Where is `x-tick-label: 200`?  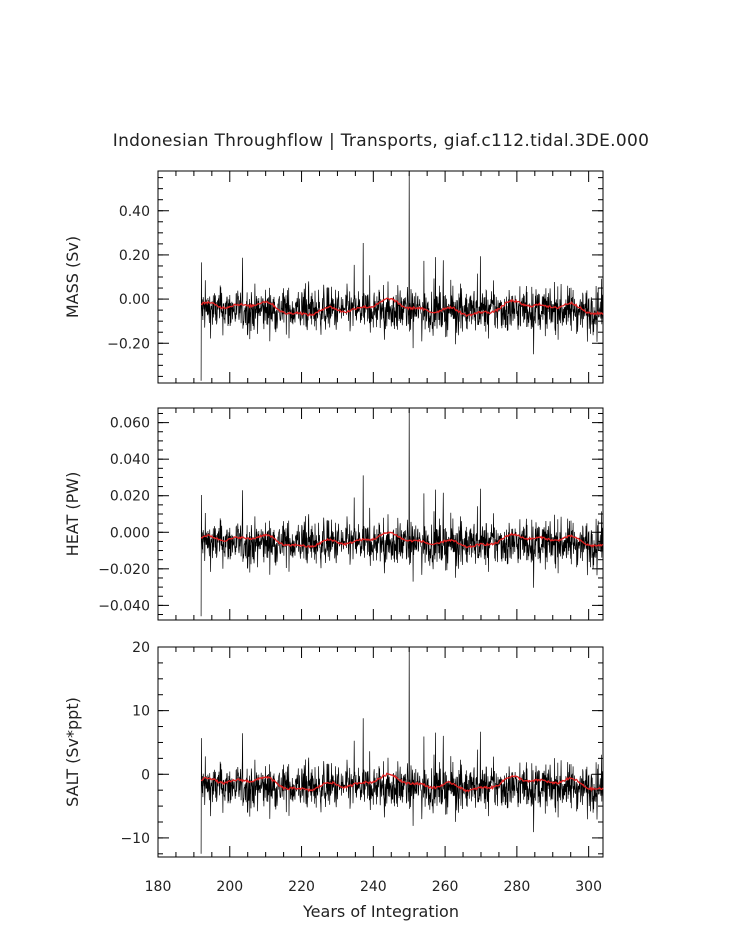
x-tick-label: 200 is located at coordinates (229, 887).